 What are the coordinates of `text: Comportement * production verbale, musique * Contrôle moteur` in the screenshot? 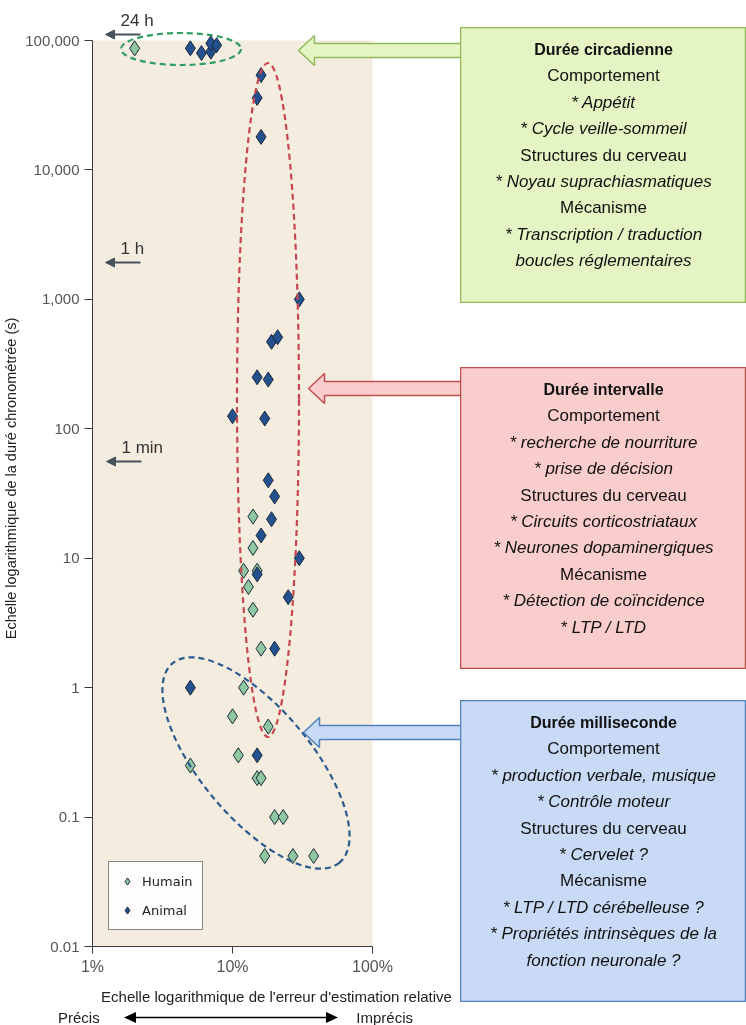 It's located at (603, 775).